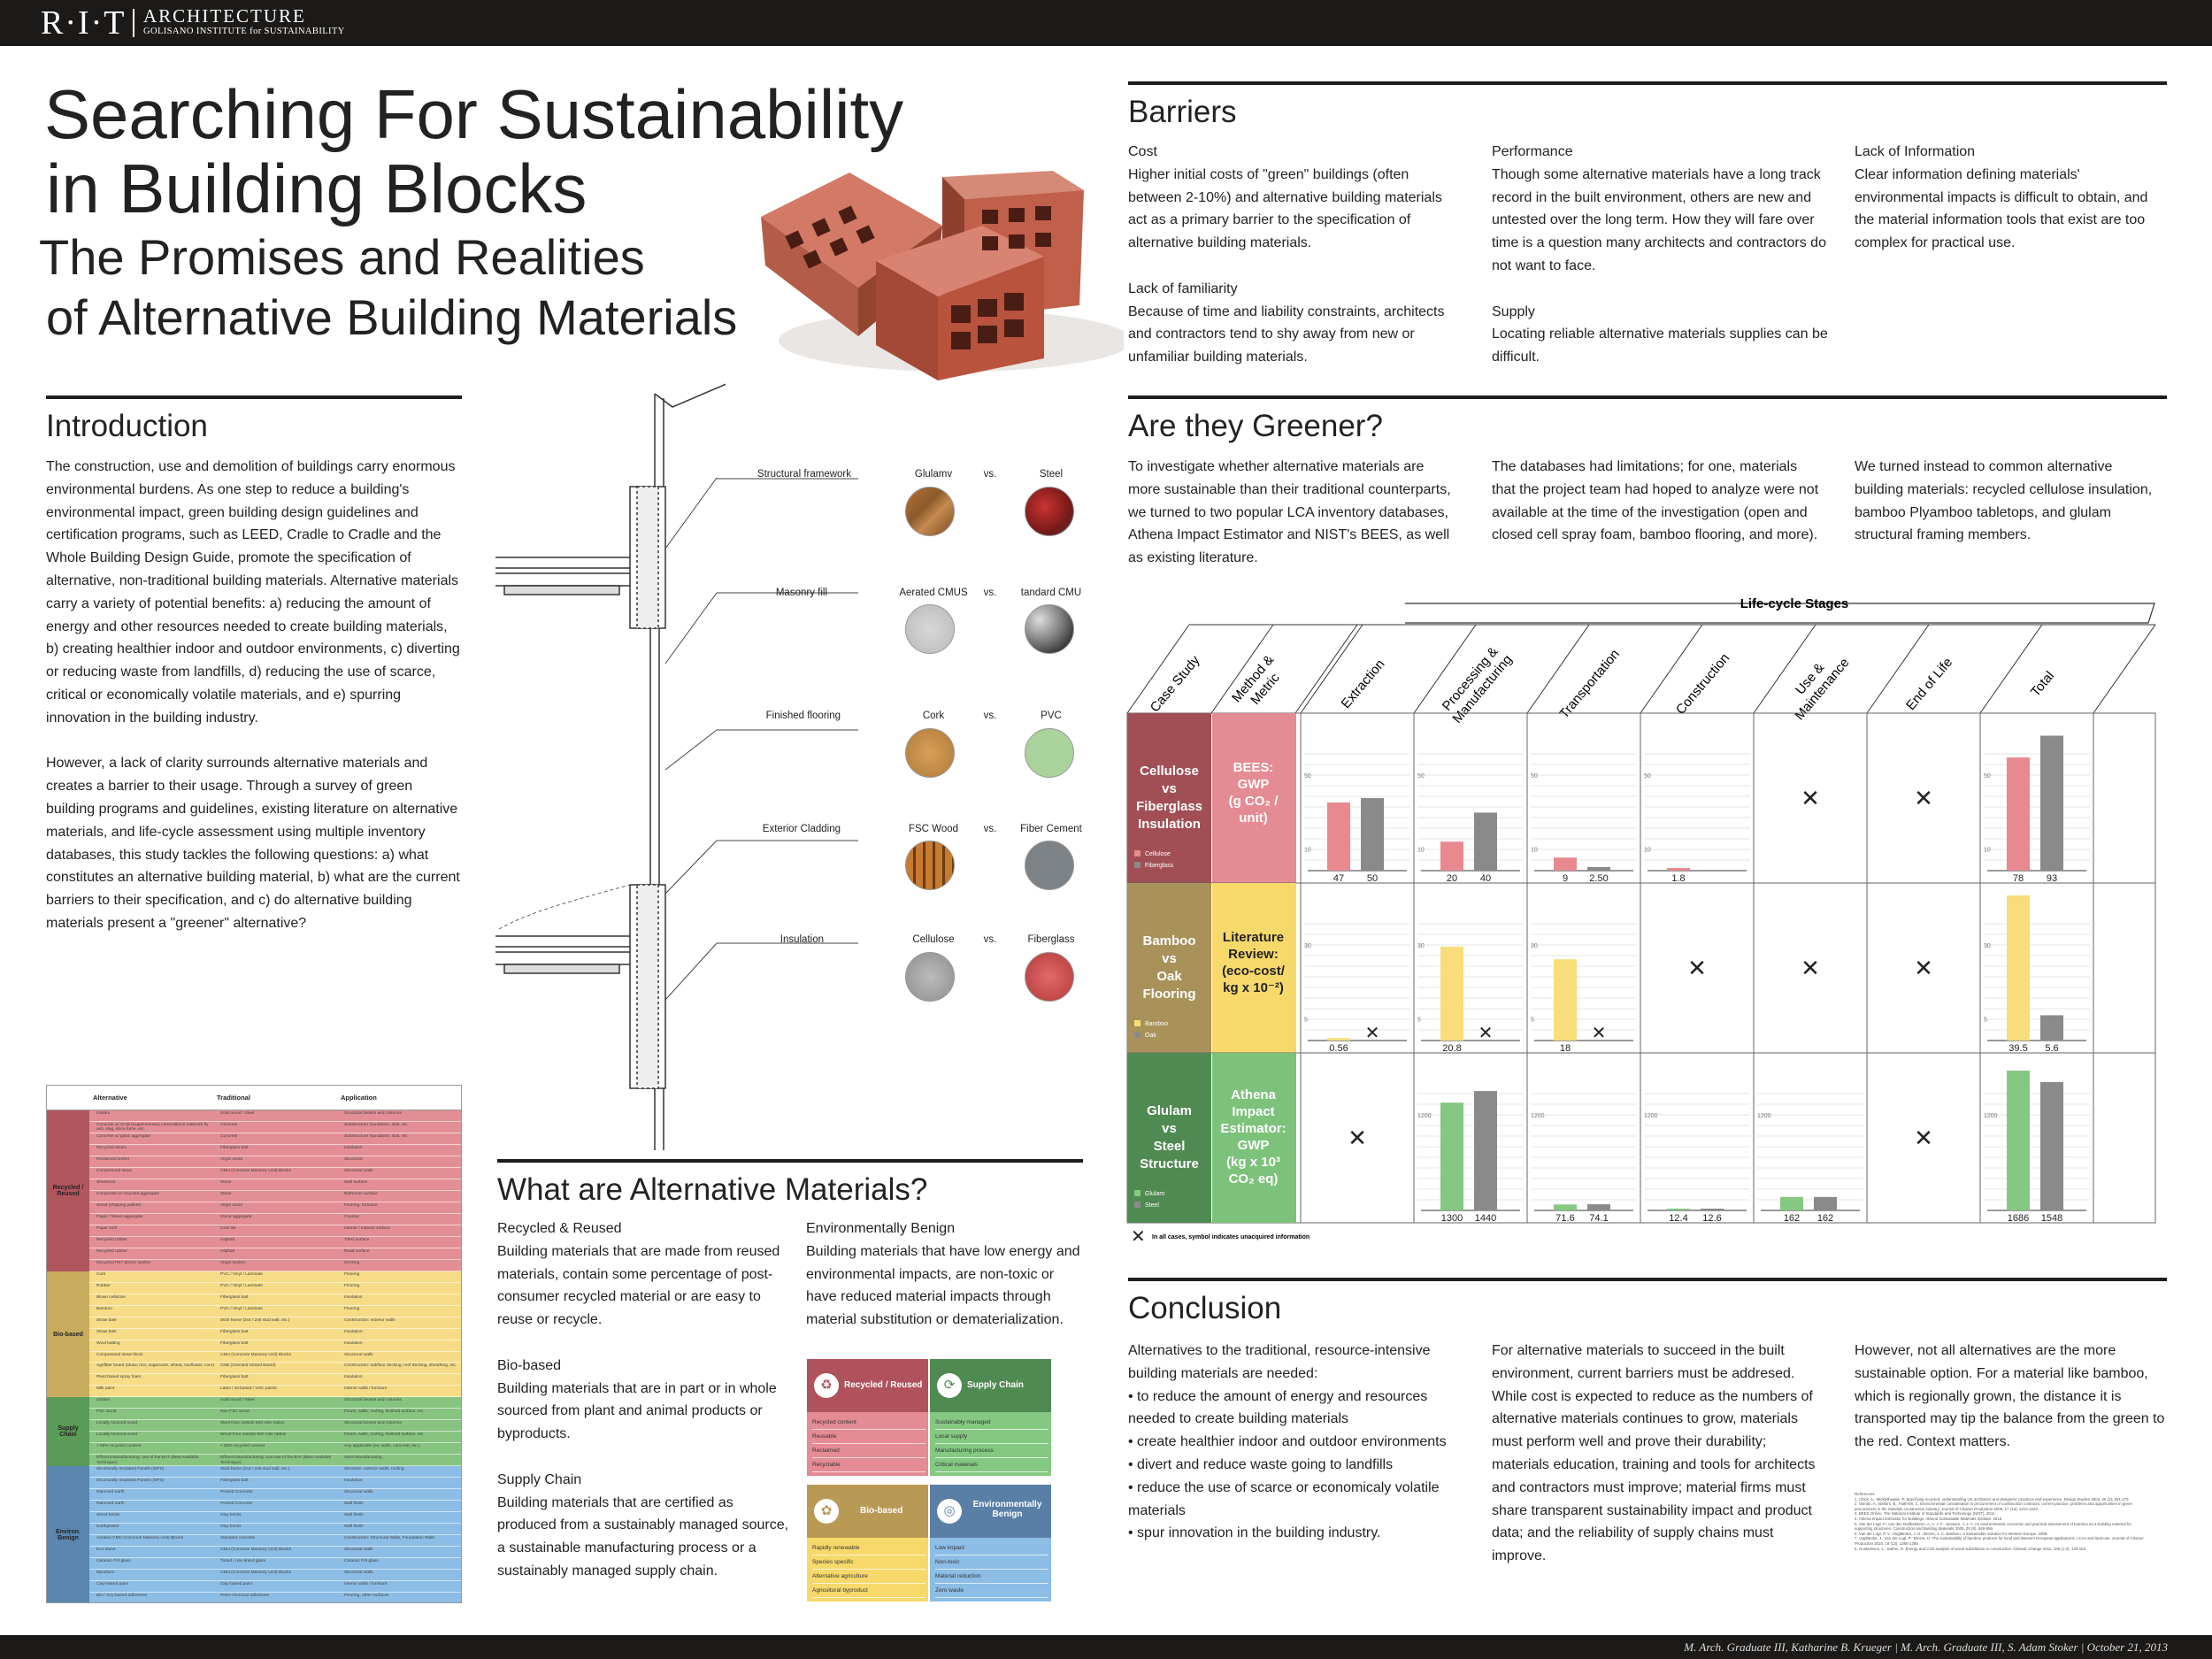  I want to click on table-row: Reclaimed timber Virgin wood Structural, so click(275, 1162).